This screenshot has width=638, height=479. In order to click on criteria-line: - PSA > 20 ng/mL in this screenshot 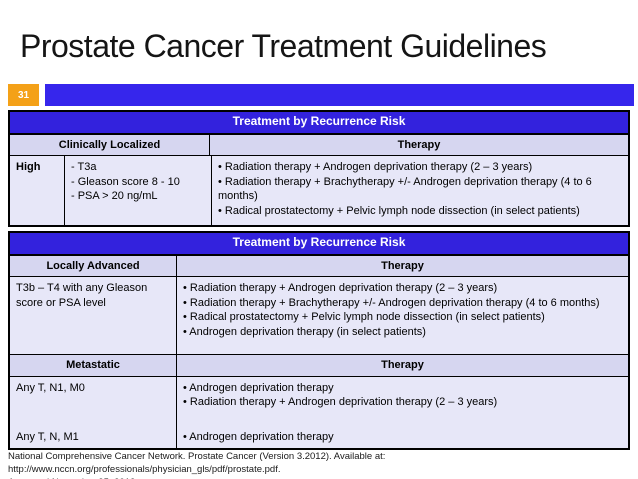, I will do `click(114, 196)`.